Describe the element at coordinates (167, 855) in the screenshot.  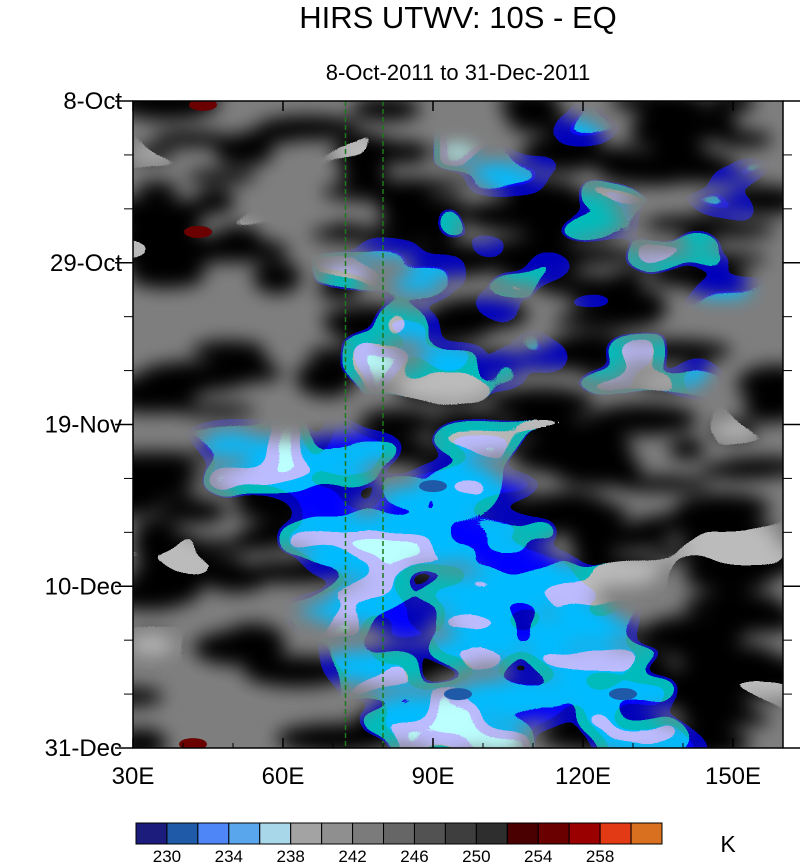
I see `colorbar-label: 230` at that location.